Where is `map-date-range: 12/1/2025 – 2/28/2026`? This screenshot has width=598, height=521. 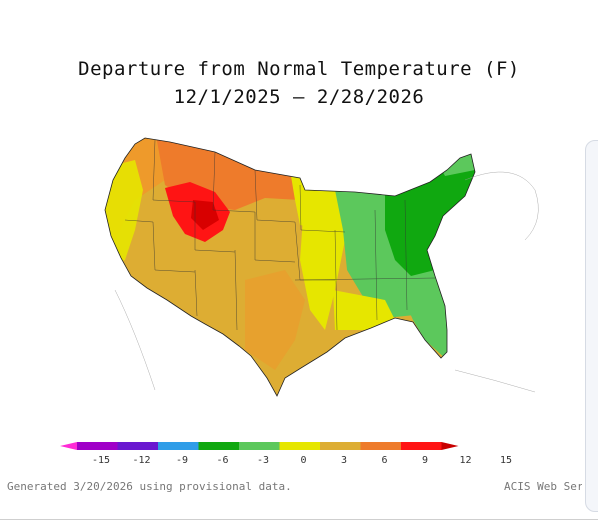
map-date-range: 12/1/2025 – 2/28/2026 is located at coordinates (299, 97).